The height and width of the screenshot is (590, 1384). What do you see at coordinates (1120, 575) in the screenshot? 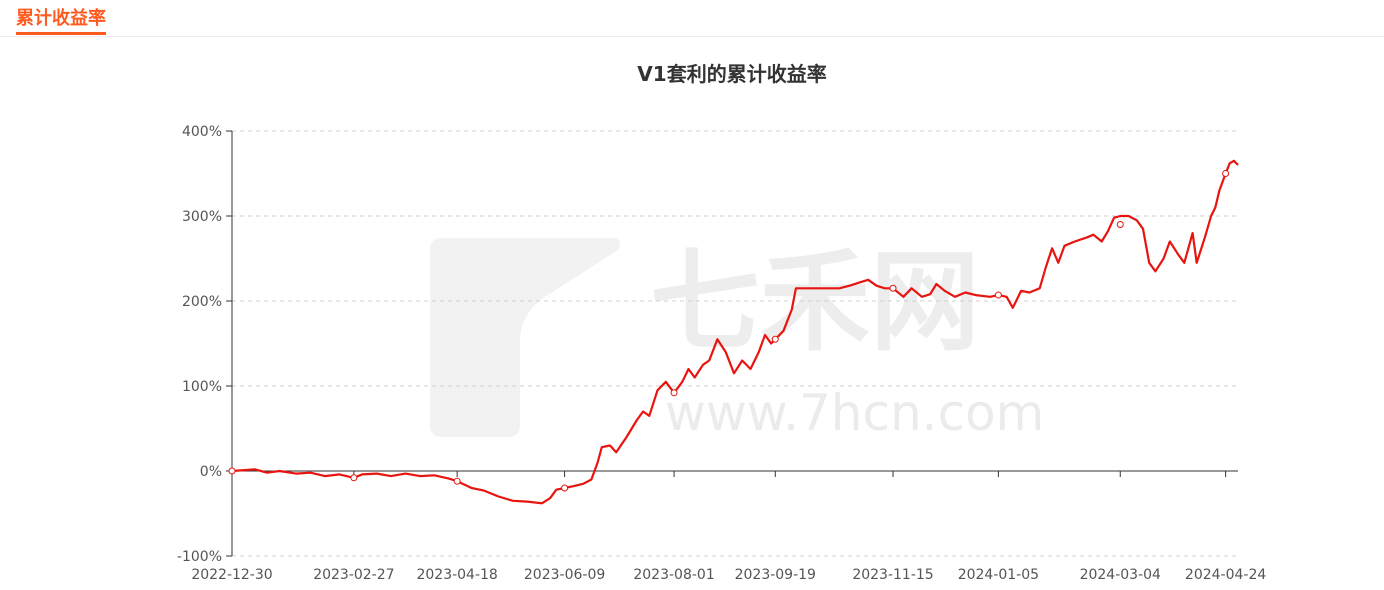
I see `x-tick-label: 2024-03-04` at bounding box center [1120, 575].